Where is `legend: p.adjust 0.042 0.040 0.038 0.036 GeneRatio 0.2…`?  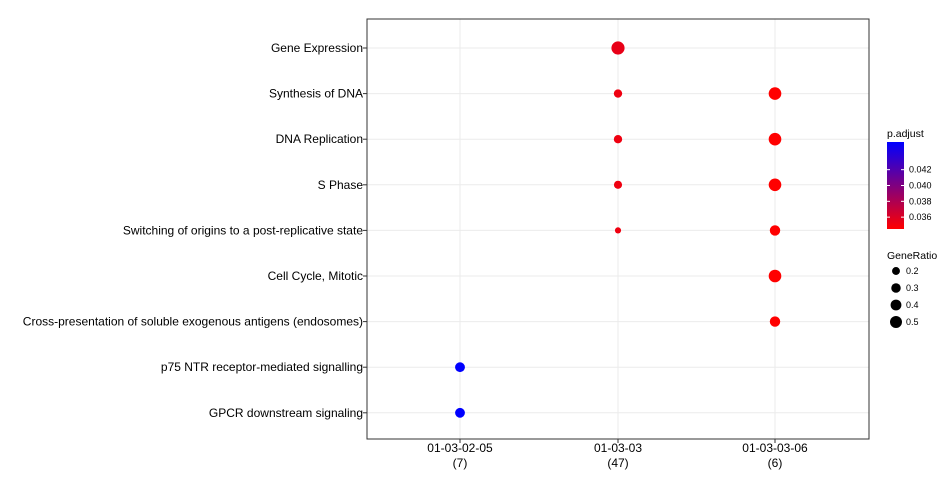
legend: p.adjust 0.042 0.040 0.038 0.036 GeneRatio 0.2… is located at coordinates (912, 228).